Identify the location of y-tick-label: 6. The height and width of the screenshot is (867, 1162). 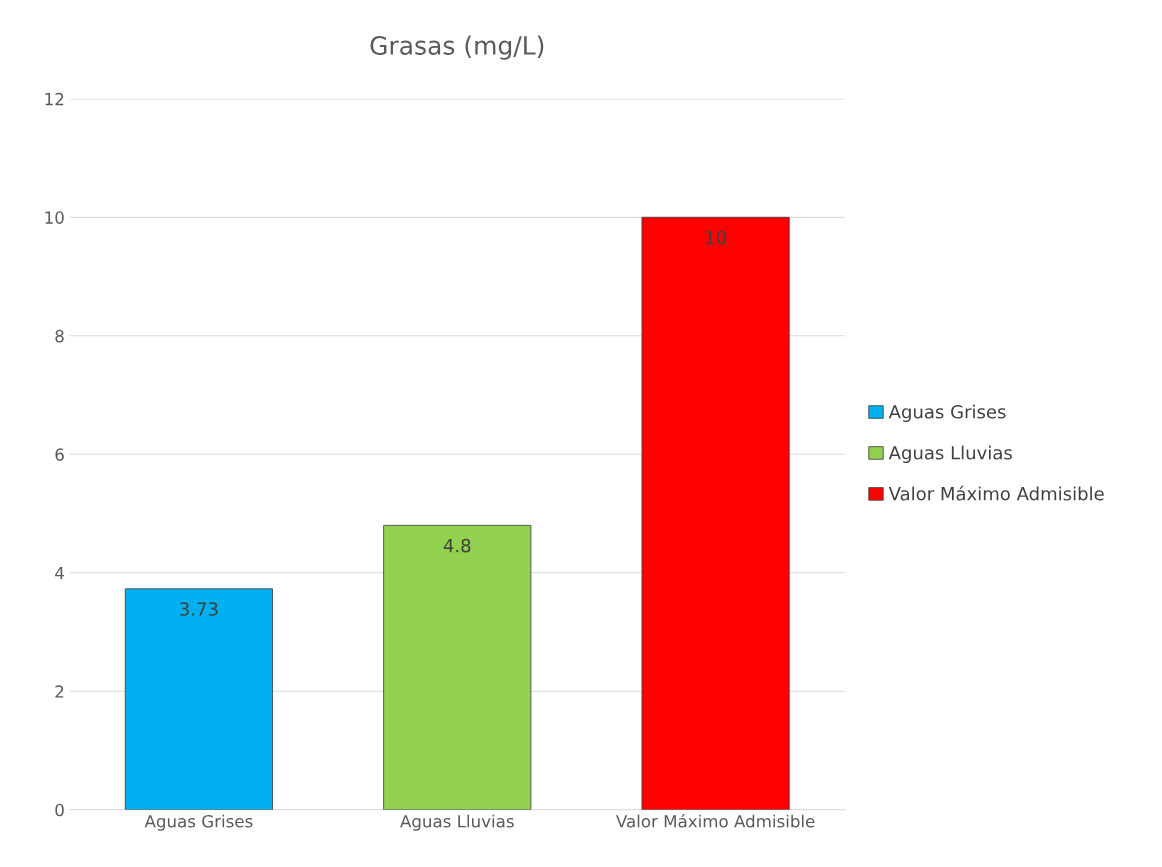
(59, 454).